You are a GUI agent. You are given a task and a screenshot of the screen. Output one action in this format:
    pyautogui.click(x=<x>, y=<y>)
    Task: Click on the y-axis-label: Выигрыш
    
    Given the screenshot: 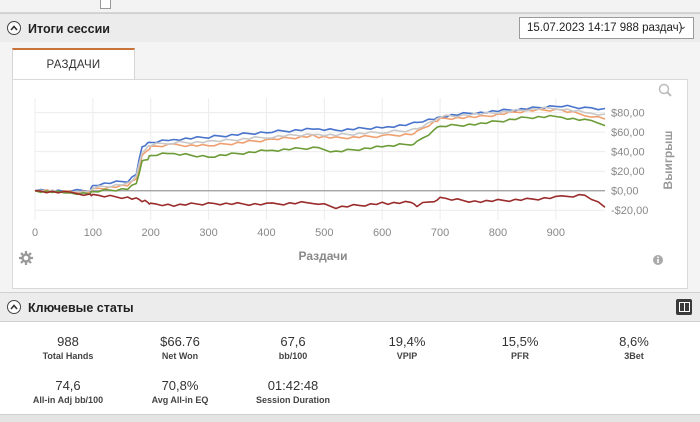 What is the action you would take?
    pyautogui.click(x=668, y=160)
    